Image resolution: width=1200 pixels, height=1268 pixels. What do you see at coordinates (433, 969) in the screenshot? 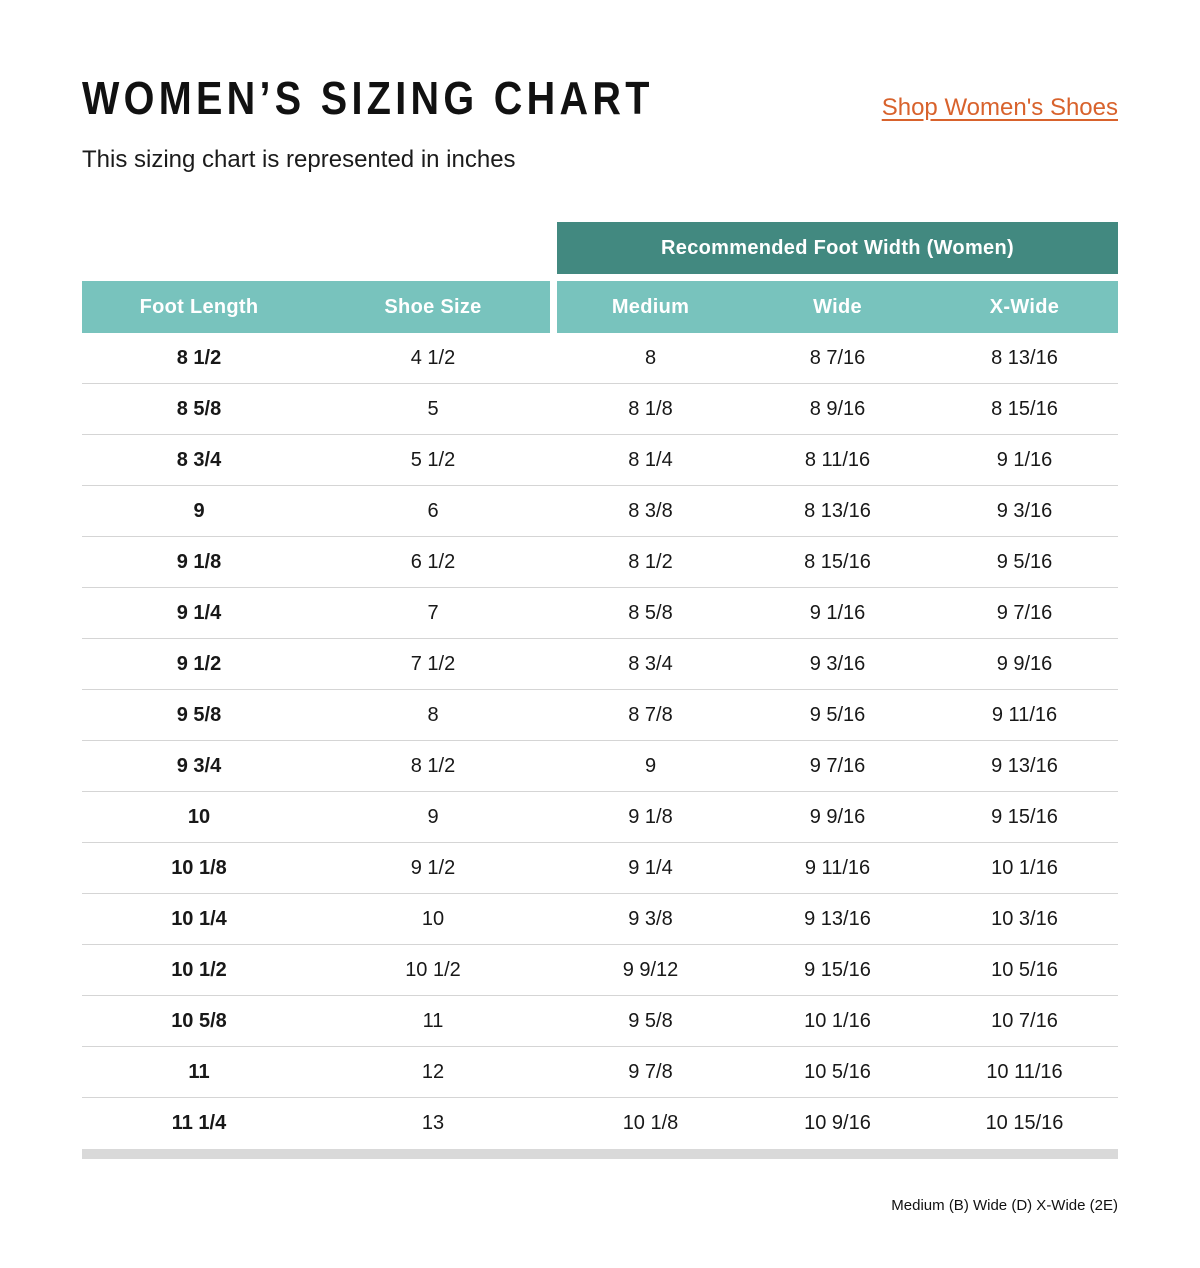
I see `cell-shoe-size: 10 1/2` at bounding box center [433, 969].